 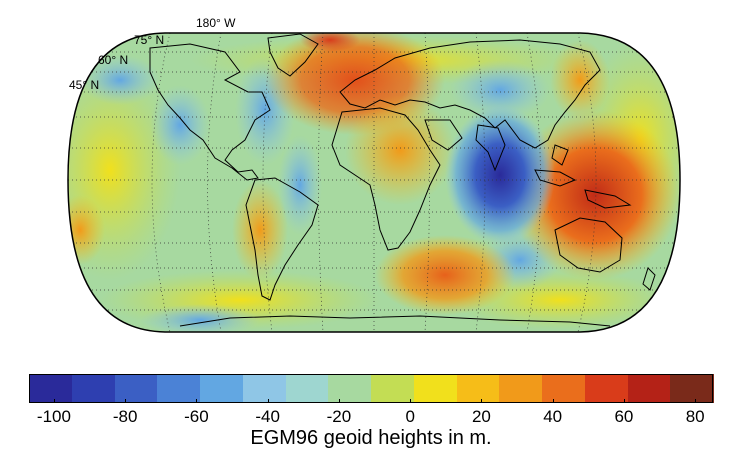 What do you see at coordinates (125, 416) in the screenshot?
I see `colorbar-tick-label: -80` at bounding box center [125, 416].